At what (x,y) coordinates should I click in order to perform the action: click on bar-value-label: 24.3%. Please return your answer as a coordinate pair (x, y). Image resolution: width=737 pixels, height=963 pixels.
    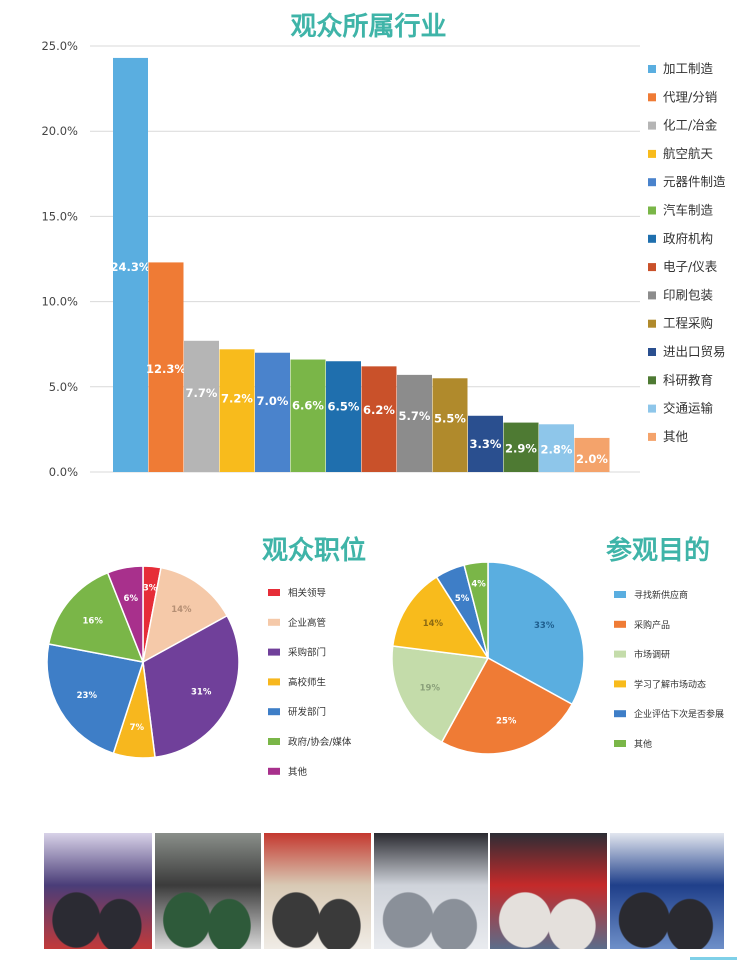
    Looking at the image, I should click on (131, 267).